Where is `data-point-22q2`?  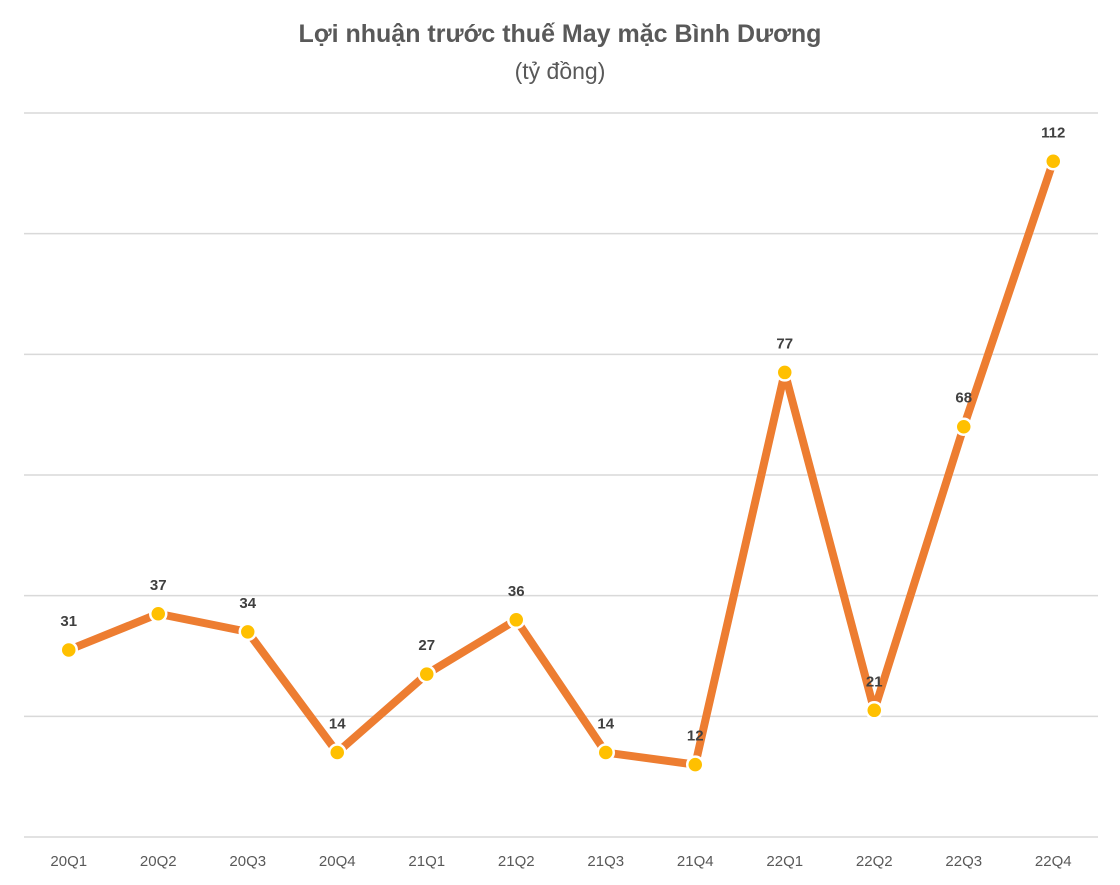 data-point-22q2 is located at coordinates (874, 710).